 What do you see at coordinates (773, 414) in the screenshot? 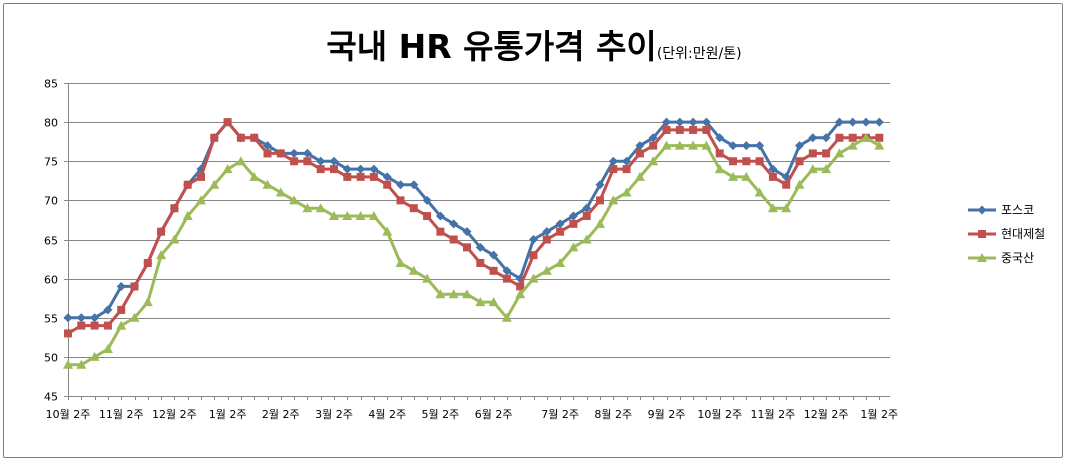
I see `x-tick-label: 11월 2주` at bounding box center [773, 414].